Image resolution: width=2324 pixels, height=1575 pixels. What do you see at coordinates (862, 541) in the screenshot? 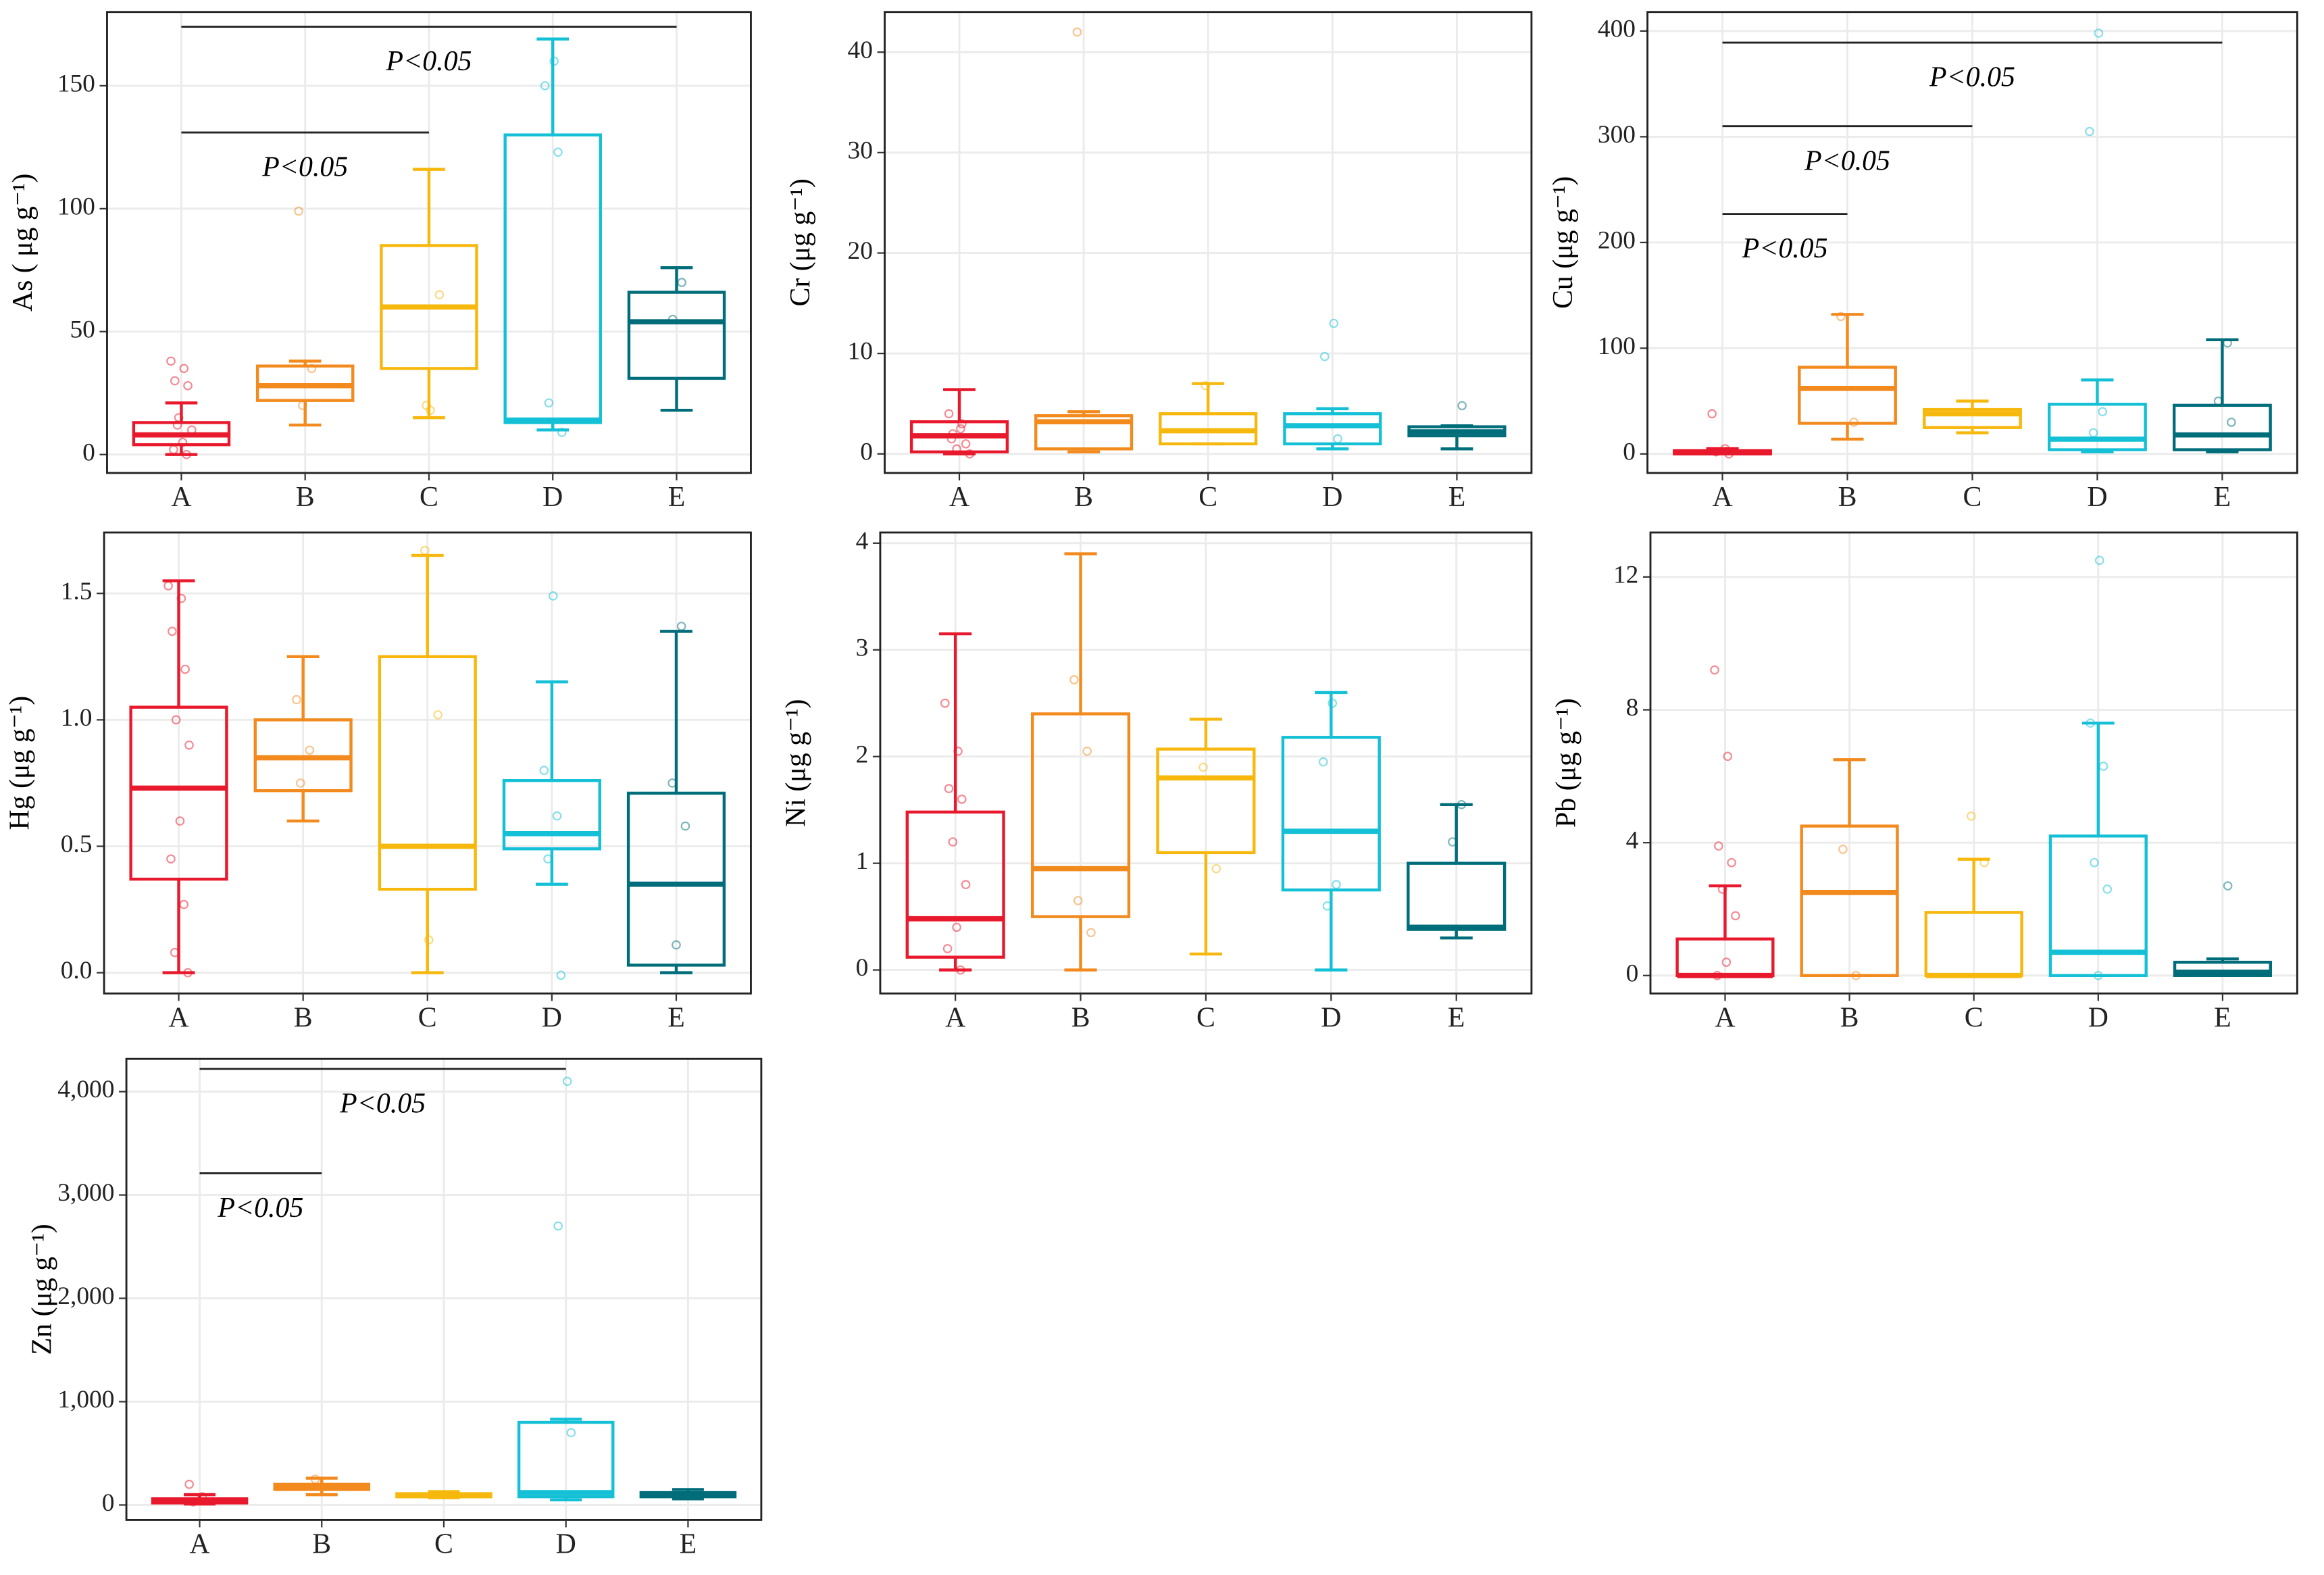
I see `y-tick-label: 4` at bounding box center [862, 541].